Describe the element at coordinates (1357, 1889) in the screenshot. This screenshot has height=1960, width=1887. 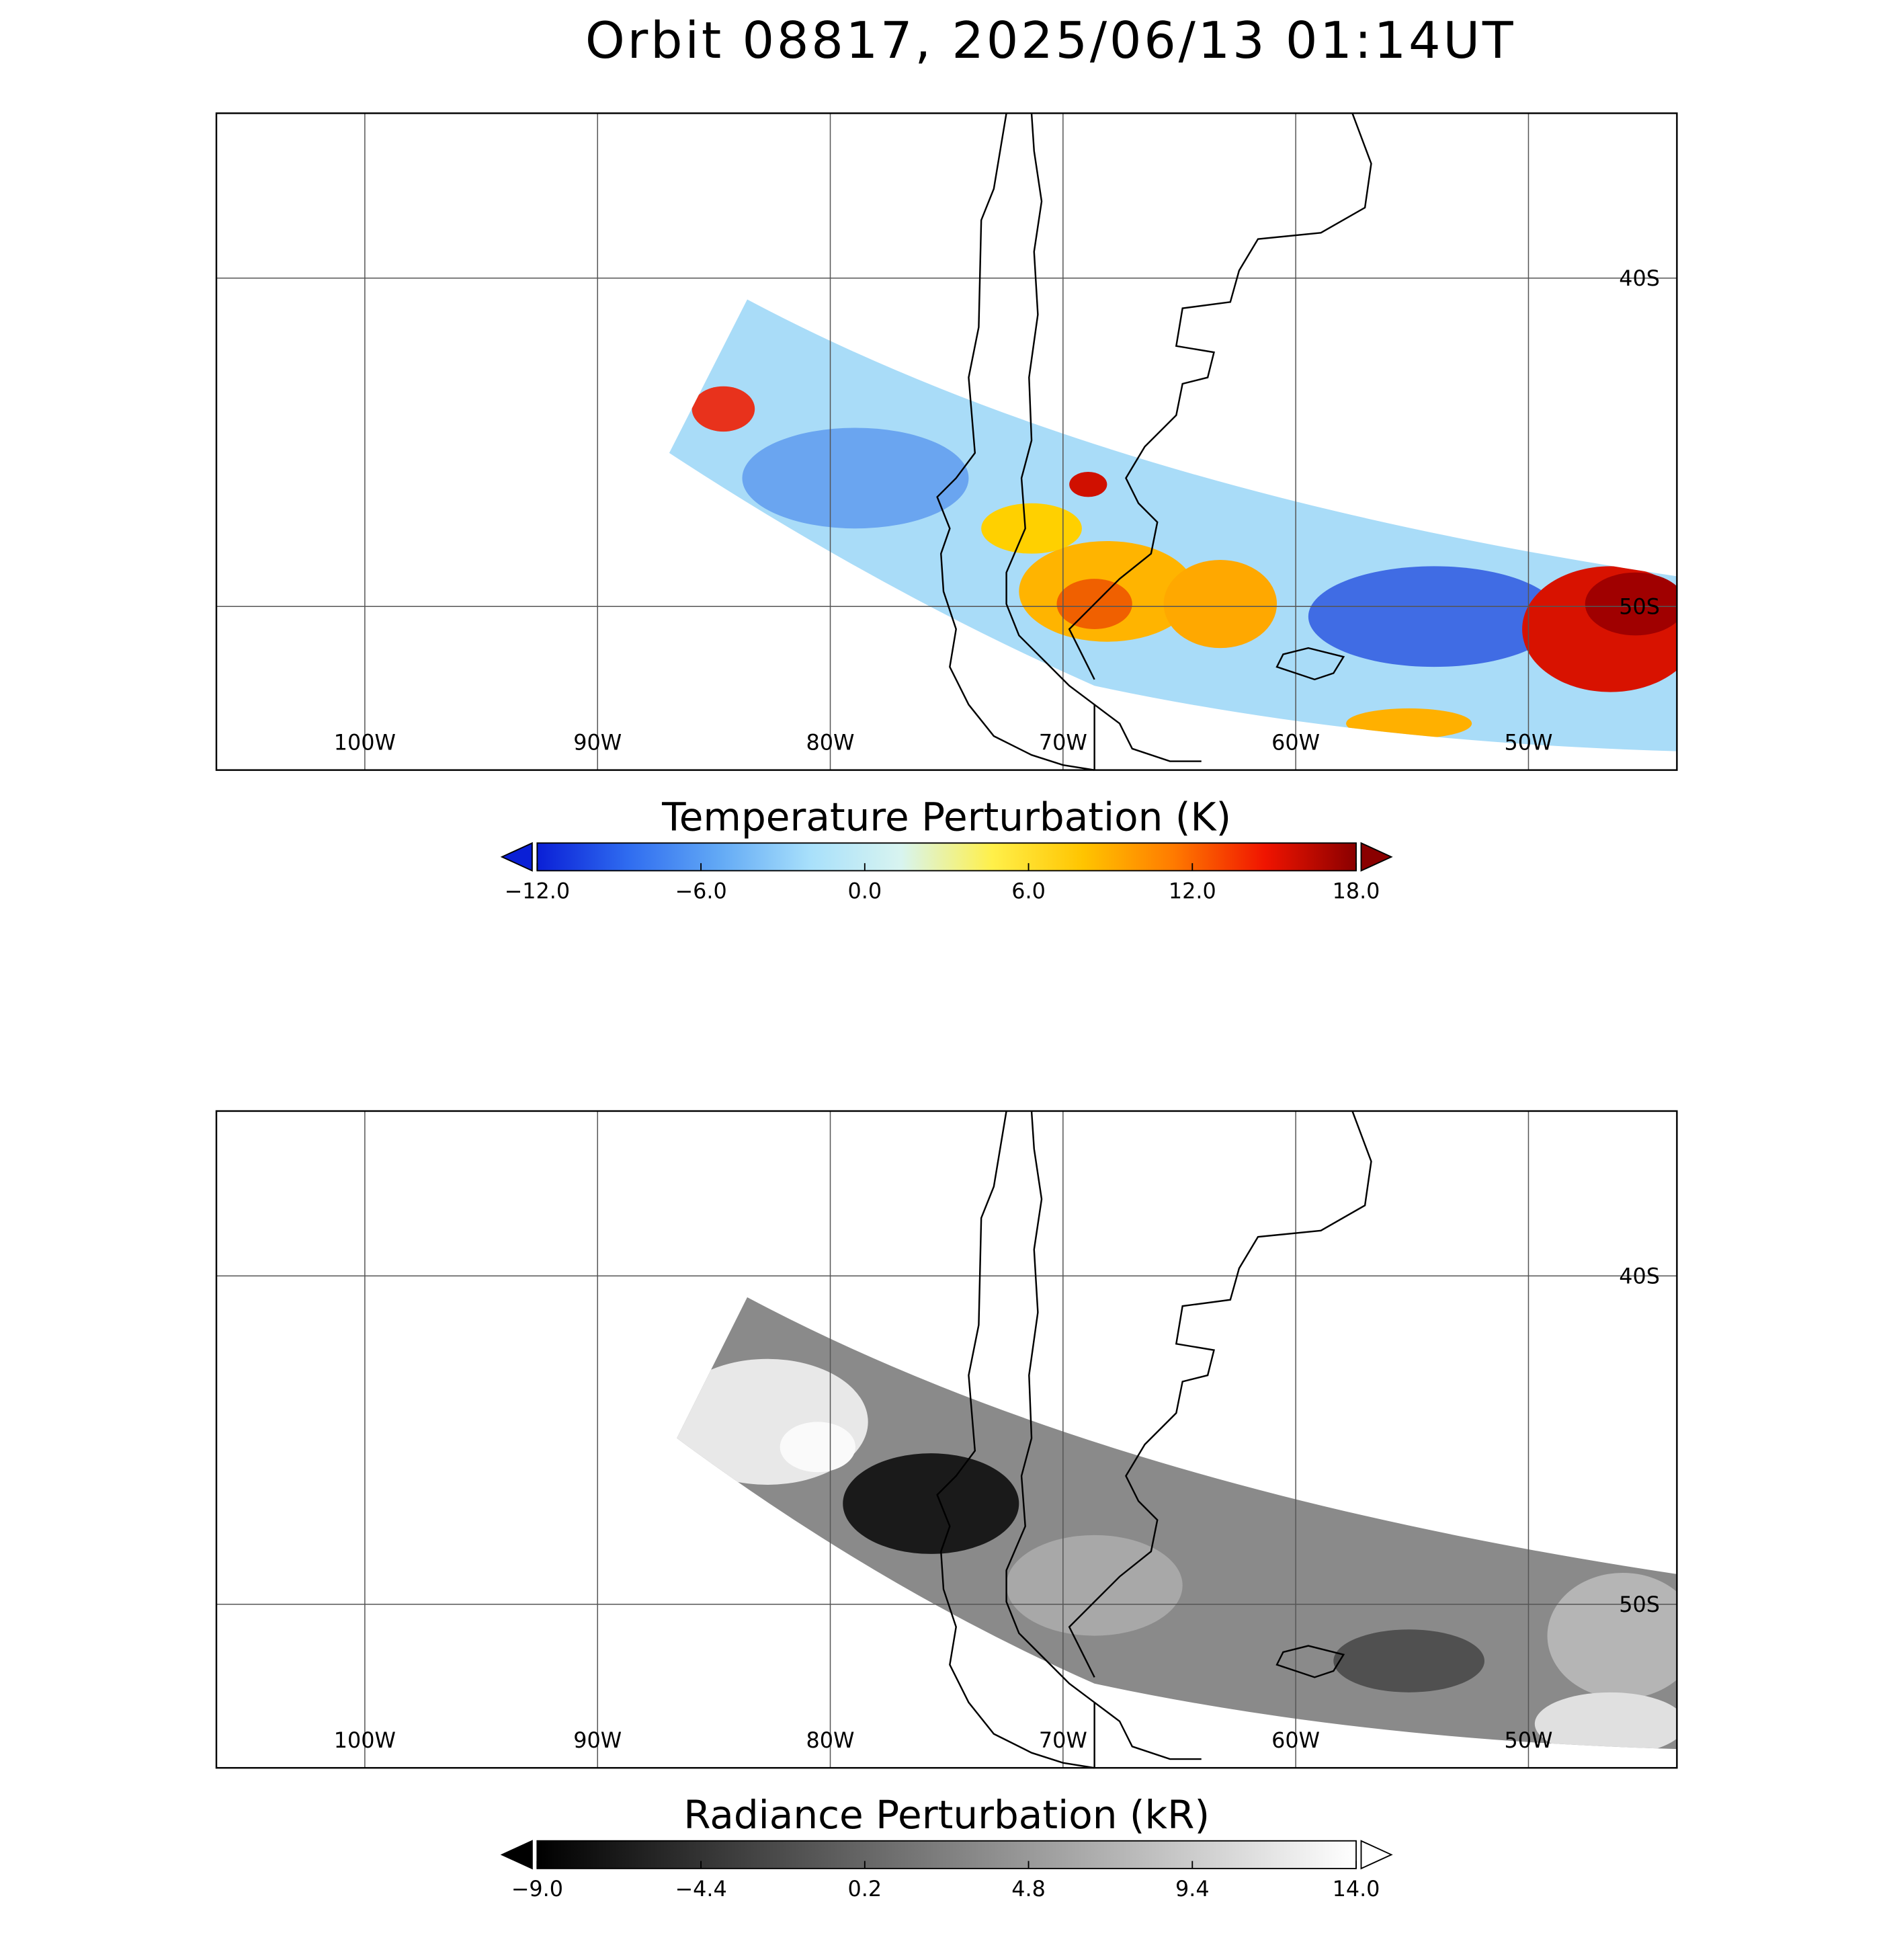
I see `colorbar-tick-label: 14.0` at that location.